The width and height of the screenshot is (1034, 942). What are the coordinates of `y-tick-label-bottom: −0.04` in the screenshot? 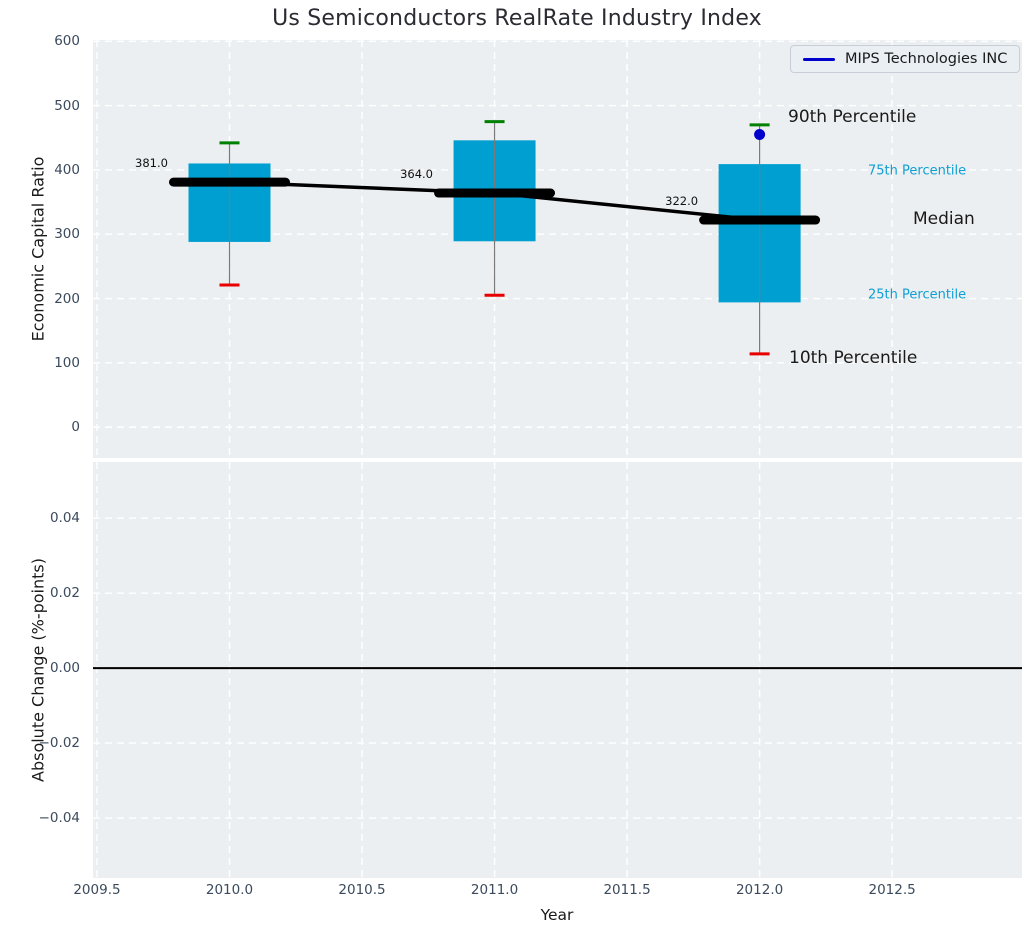 It's located at (59, 818).